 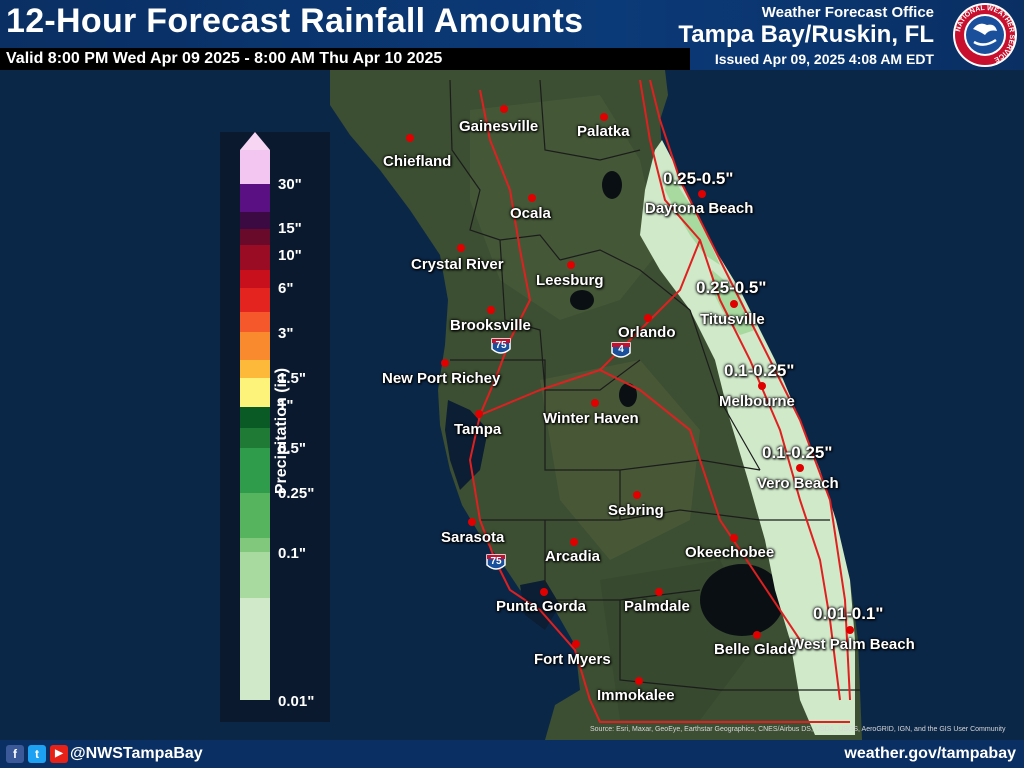 What do you see at coordinates (565, 207) in the screenshot?
I see `land-texture` at bounding box center [565, 207].